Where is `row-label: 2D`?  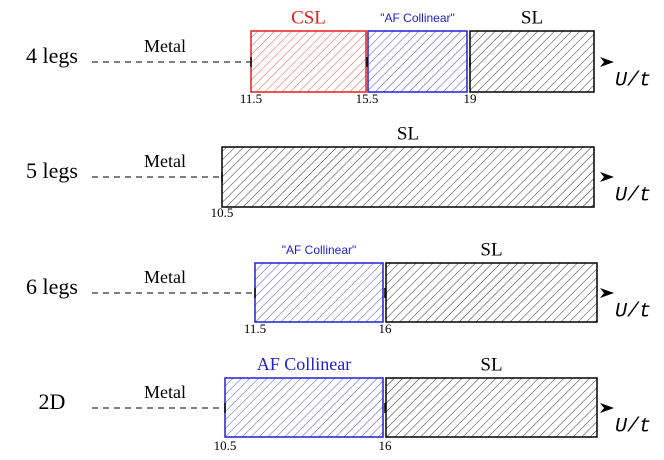 row-label: 2D is located at coordinates (52, 401).